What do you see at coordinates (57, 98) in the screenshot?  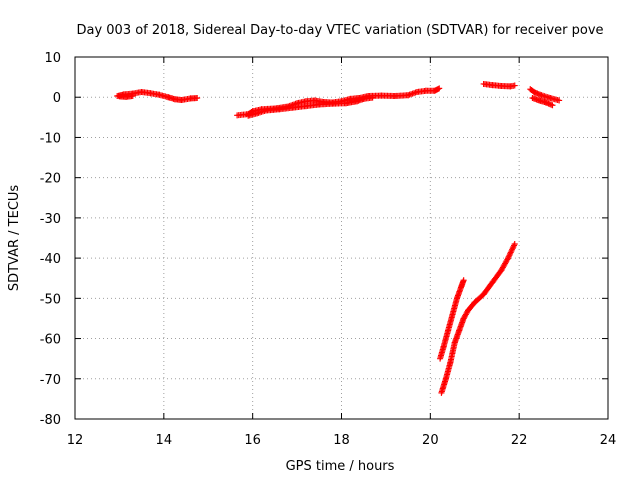 I see `y-tick-label: 0` at bounding box center [57, 98].